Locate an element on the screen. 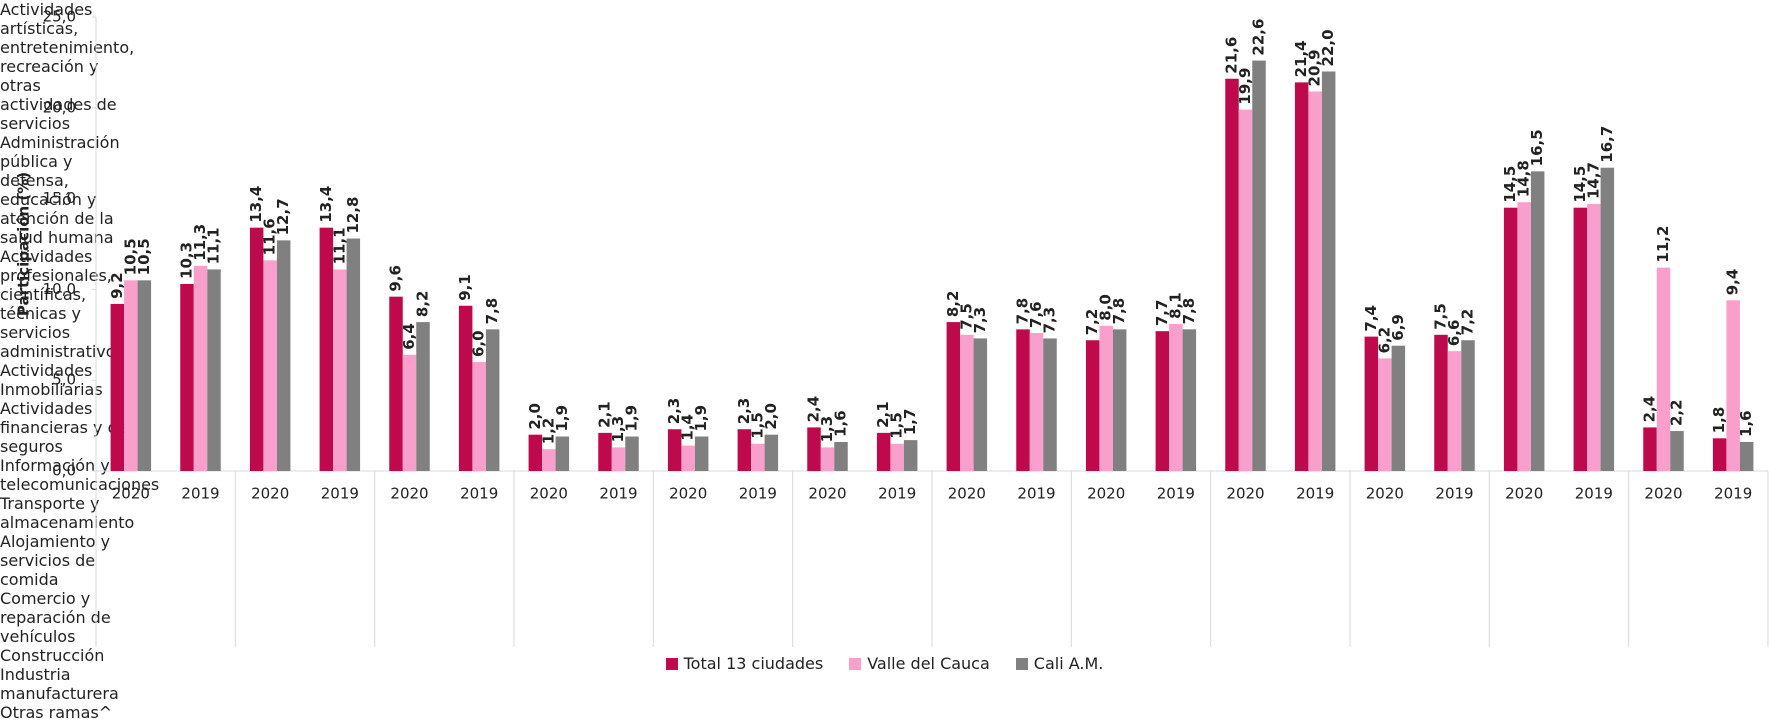 This screenshot has height=722, width=1769. legend-label: Valle del Cauca is located at coordinates (928, 663).